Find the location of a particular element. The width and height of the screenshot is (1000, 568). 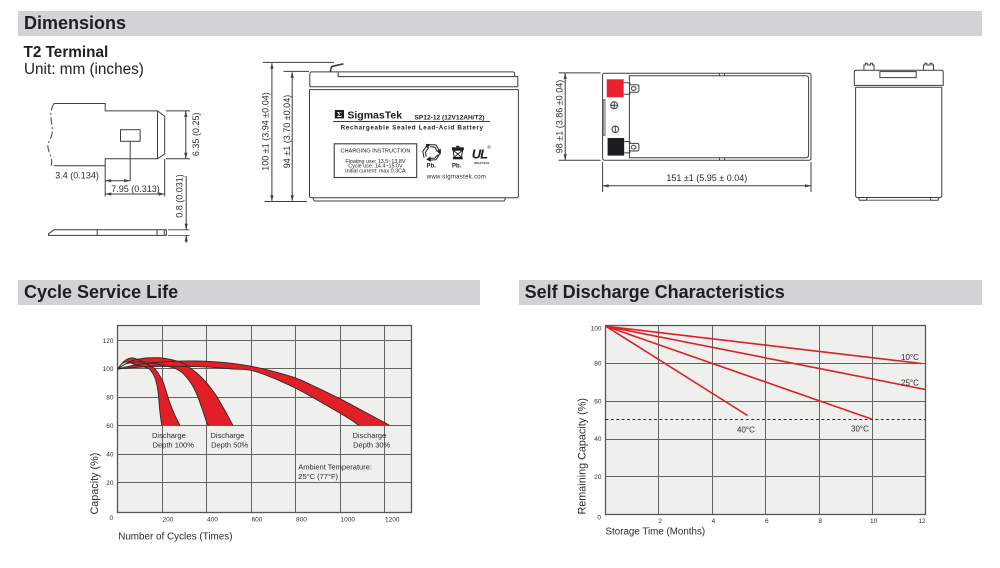

svg-text: Σ is located at coordinates (339, 114).